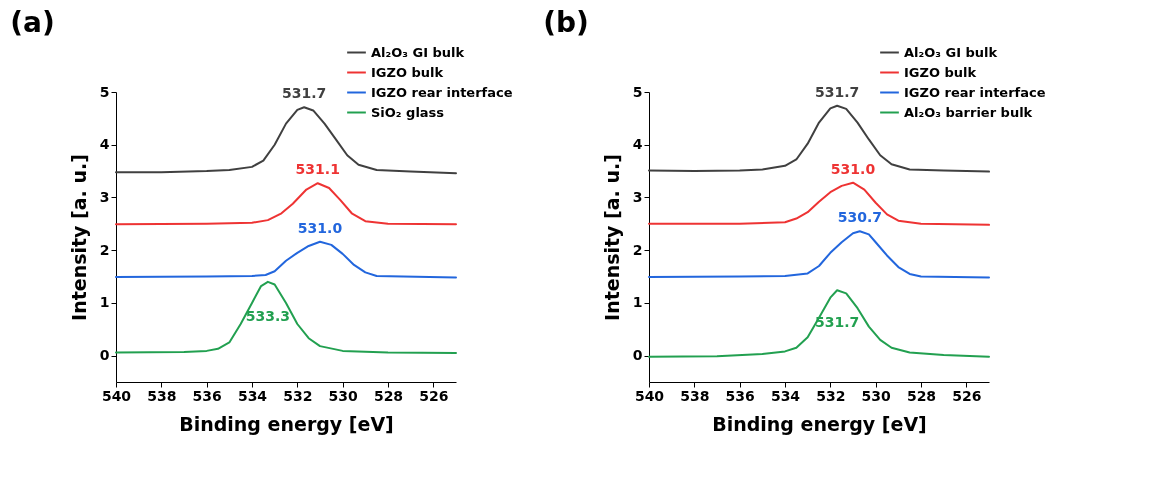 This screenshot has width=1160, height=479. What do you see at coordinates (408, 112) in the screenshot?
I see `legend-label: SiO₂ glass` at bounding box center [408, 112].